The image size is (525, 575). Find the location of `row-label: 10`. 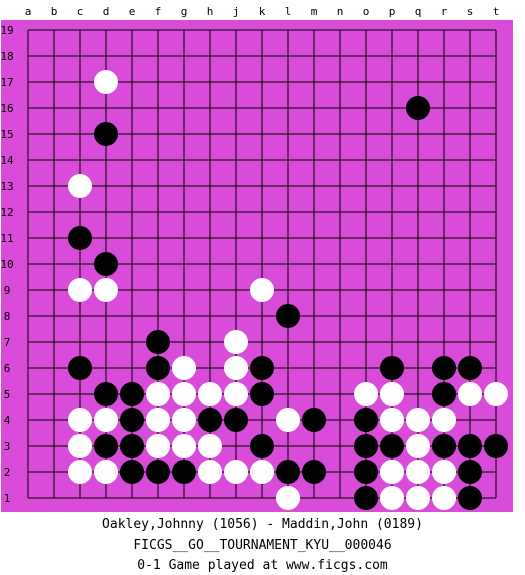

row-label: 10 is located at coordinates (6, 264).